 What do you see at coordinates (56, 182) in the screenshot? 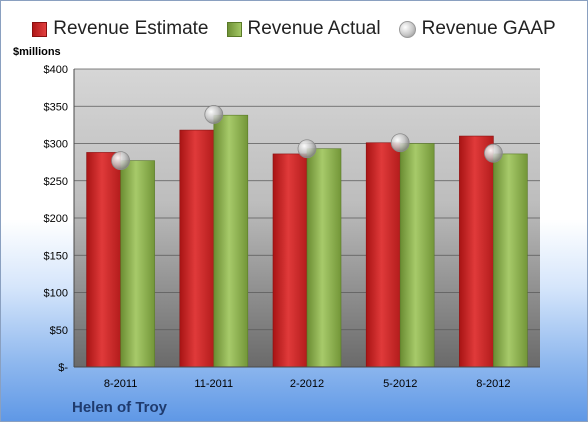
I see `y-tick-label: $250` at bounding box center [56, 182].